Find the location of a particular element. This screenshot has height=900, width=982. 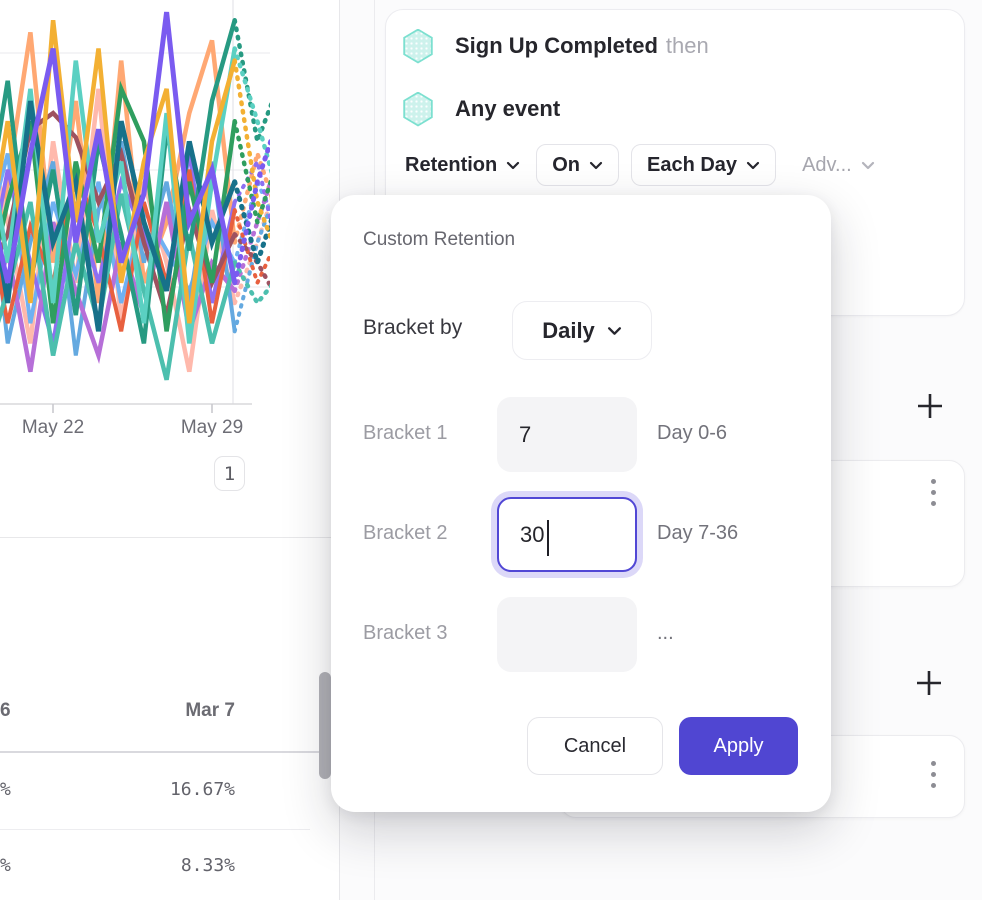

bracket-3-label: Bracket 3 is located at coordinates (405, 633).